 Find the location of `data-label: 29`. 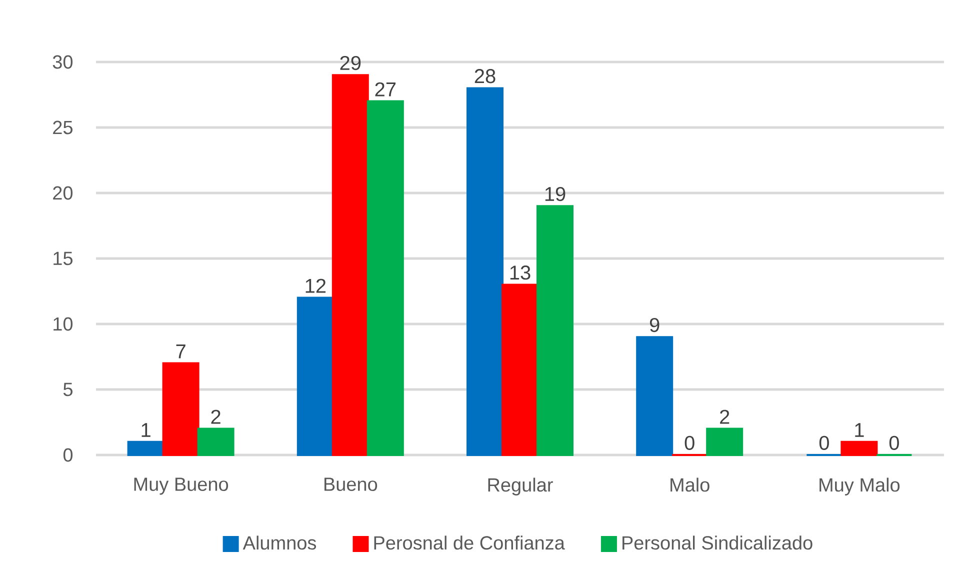

data-label: 29 is located at coordinates (350, 63).